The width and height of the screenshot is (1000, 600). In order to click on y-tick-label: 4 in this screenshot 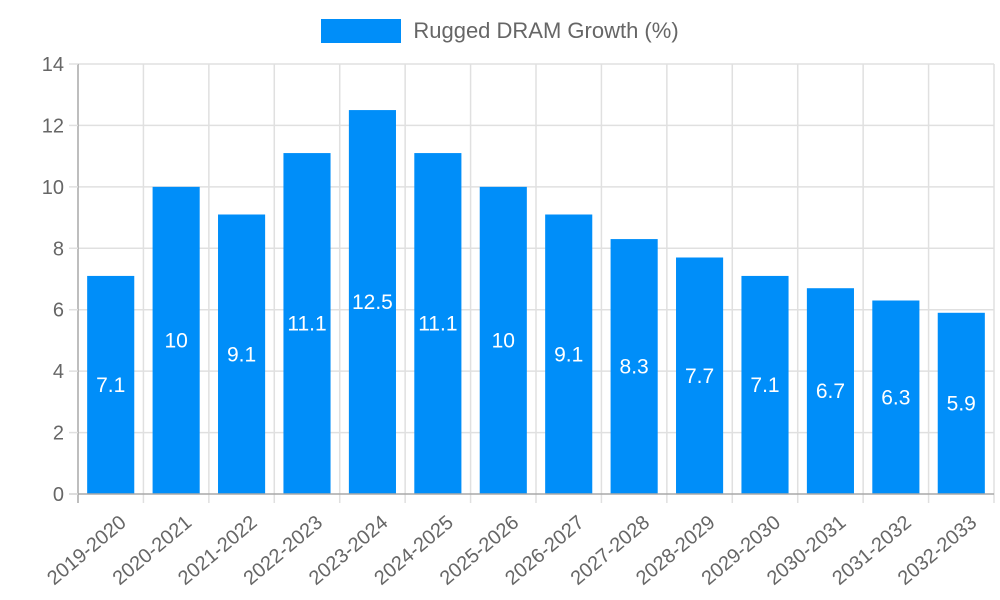, I will do `click(58, 372)`.